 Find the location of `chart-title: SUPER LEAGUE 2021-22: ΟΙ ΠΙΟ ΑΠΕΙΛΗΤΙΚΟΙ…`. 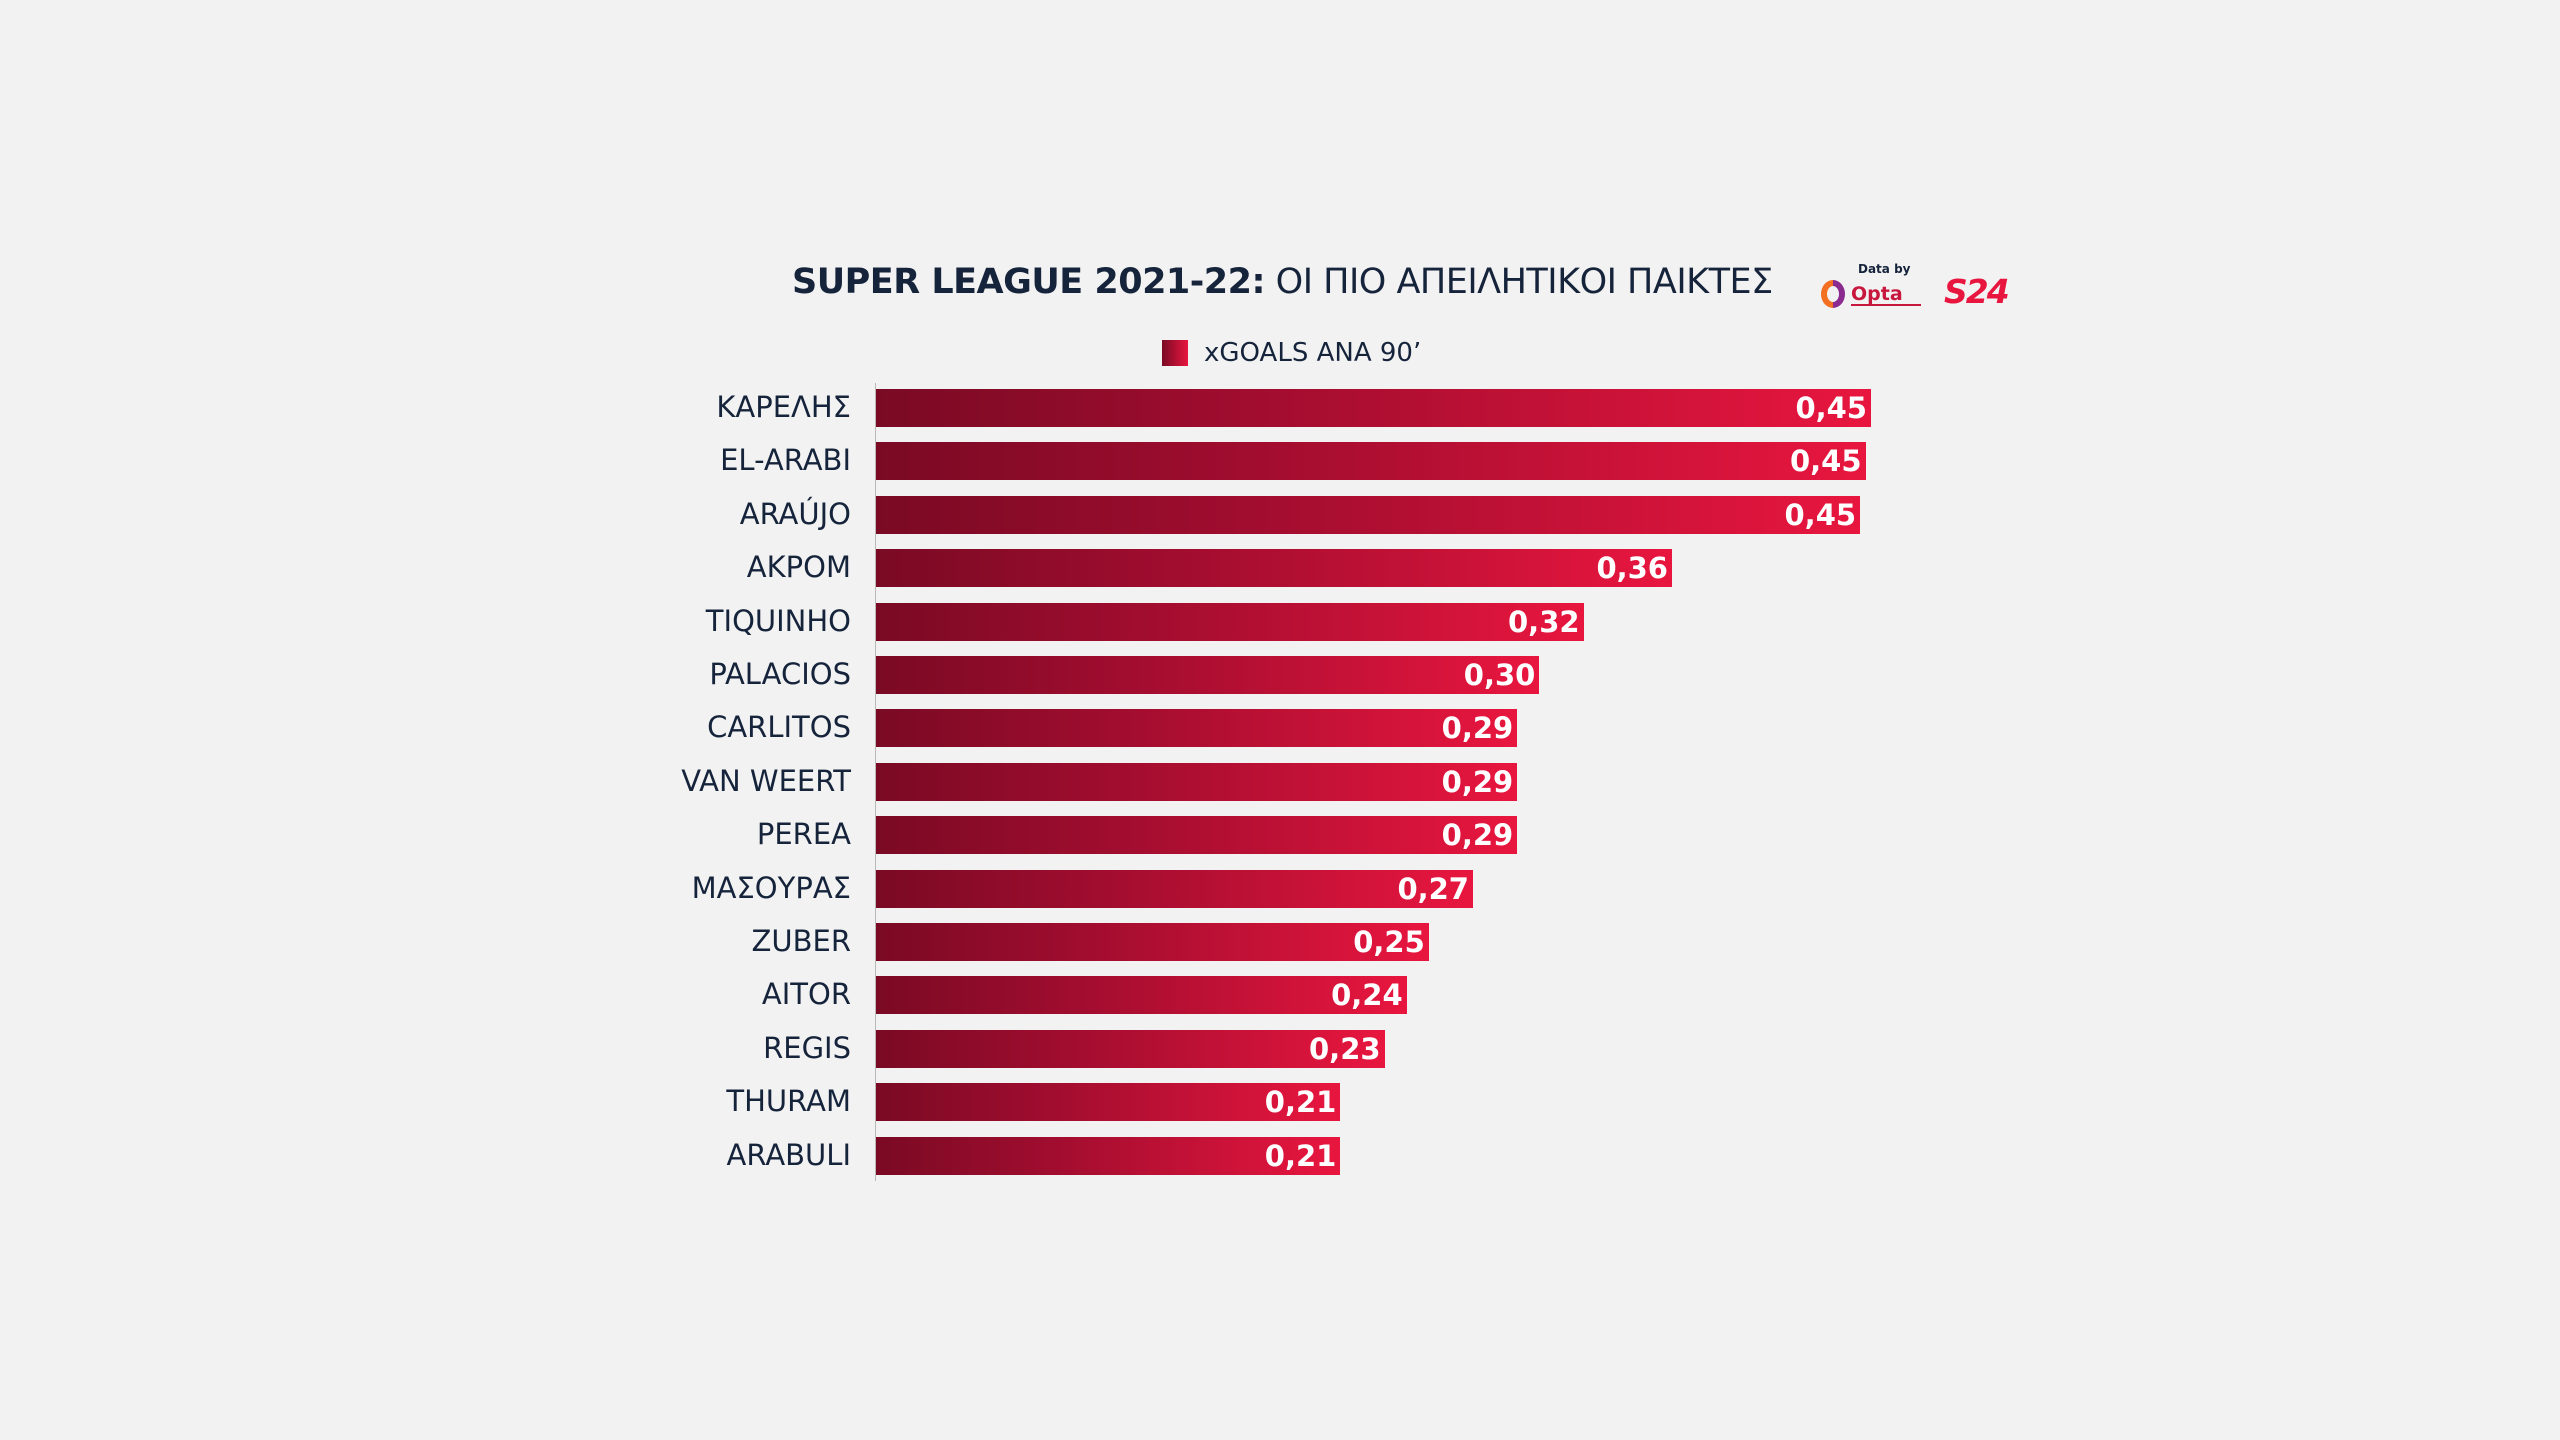

chart-title: SUPER LEAGUE 2021-22: ΟΙ ΠΙΟ ΑΠΕΙΛΗΤΙΚΟΙ… is located at coordinates (1282, 282).